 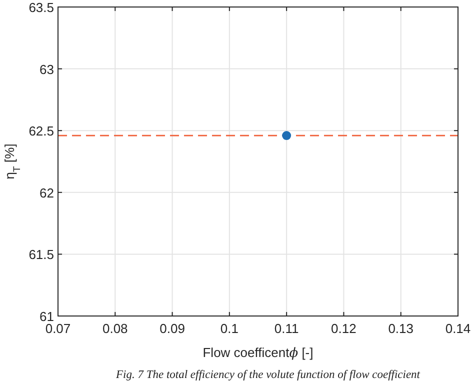 What do you see at coordinates (58, 328) in the screenshot?
I see `x-tick-label: 0.07` at bounding box center [58, 328].